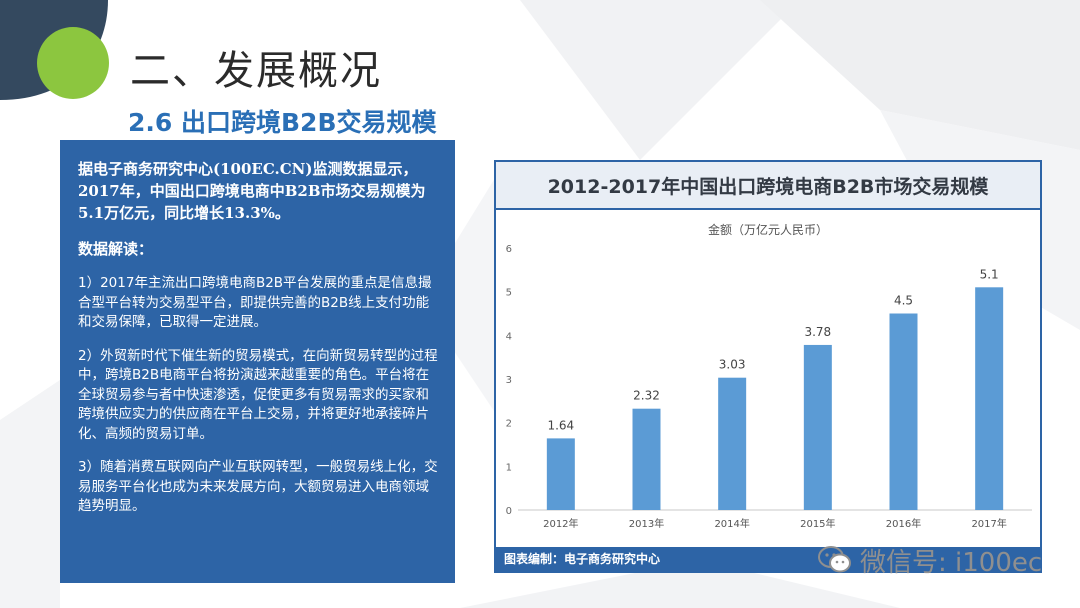  What do you see at coordinates (732, 365) in the screenshot?
I see `bar-value-label: 3.03` at bounding box center [732, 365].